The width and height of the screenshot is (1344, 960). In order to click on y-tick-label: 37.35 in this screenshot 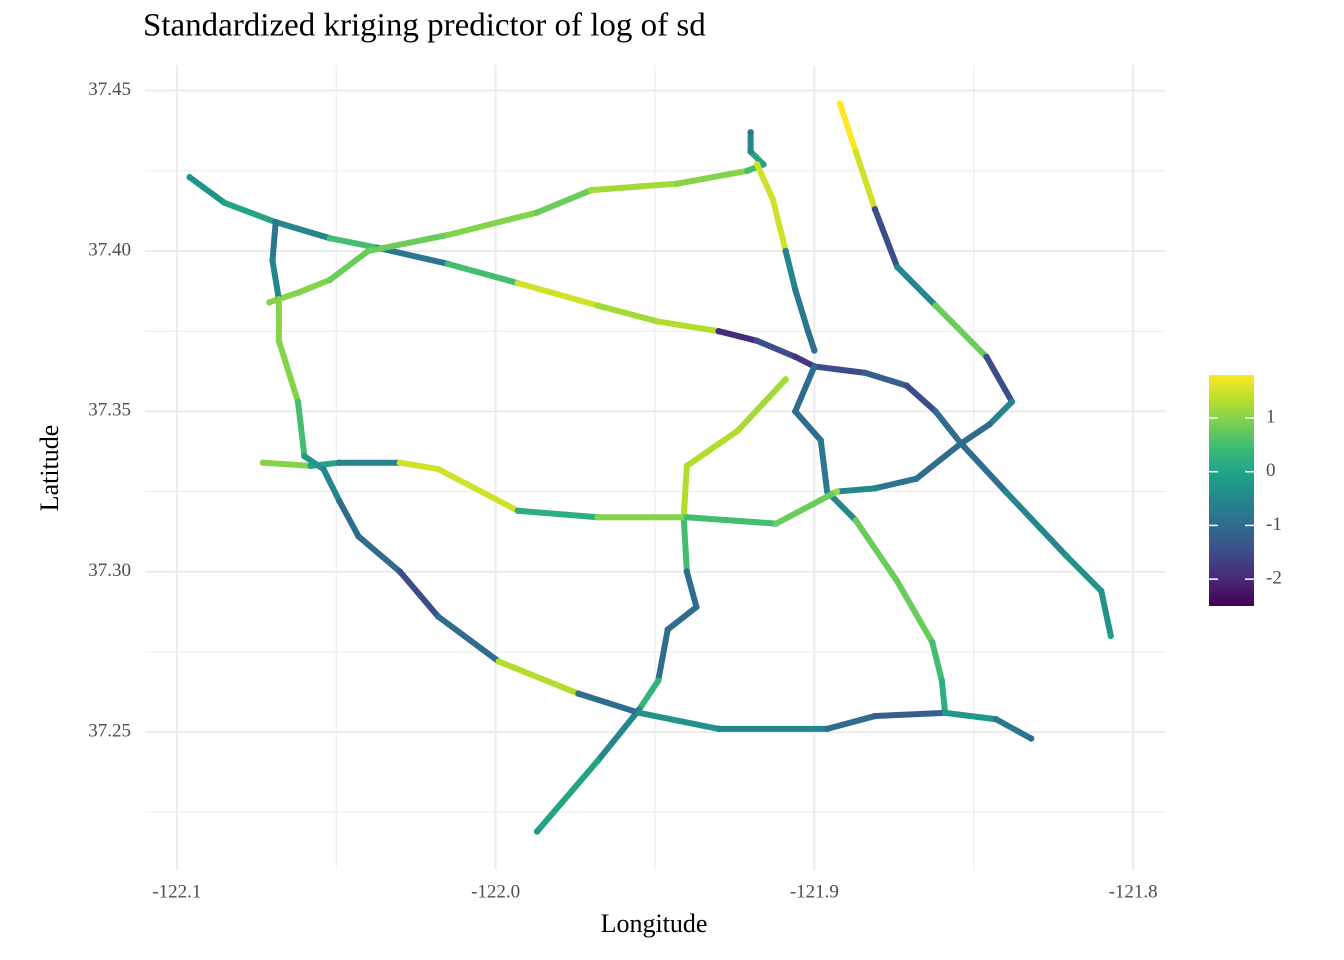, I will do `click(109, 410)`.